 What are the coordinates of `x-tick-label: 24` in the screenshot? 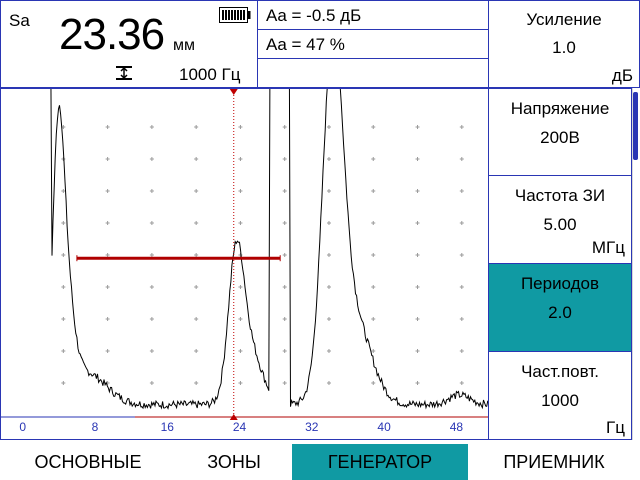 It's located at (240, 427).